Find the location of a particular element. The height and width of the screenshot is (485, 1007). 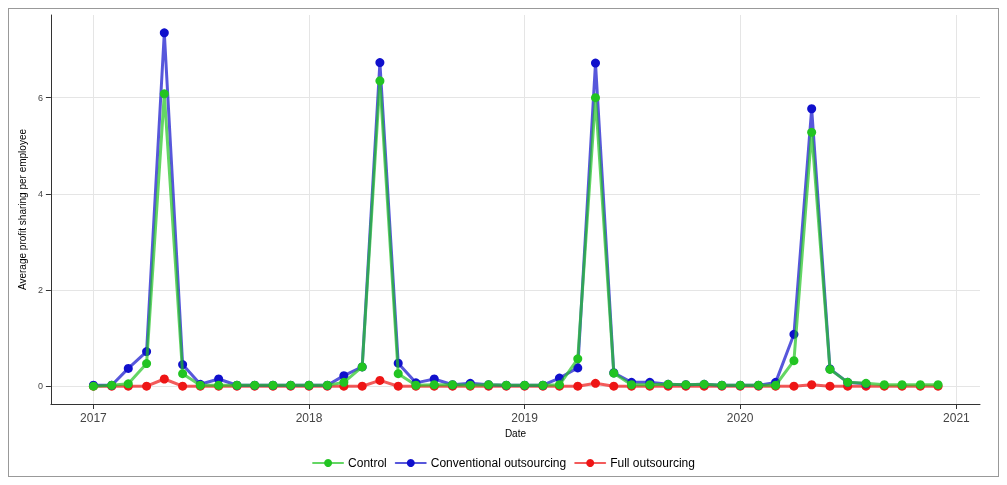

y-tick-label: 6 is located at coordinates (40, 97).